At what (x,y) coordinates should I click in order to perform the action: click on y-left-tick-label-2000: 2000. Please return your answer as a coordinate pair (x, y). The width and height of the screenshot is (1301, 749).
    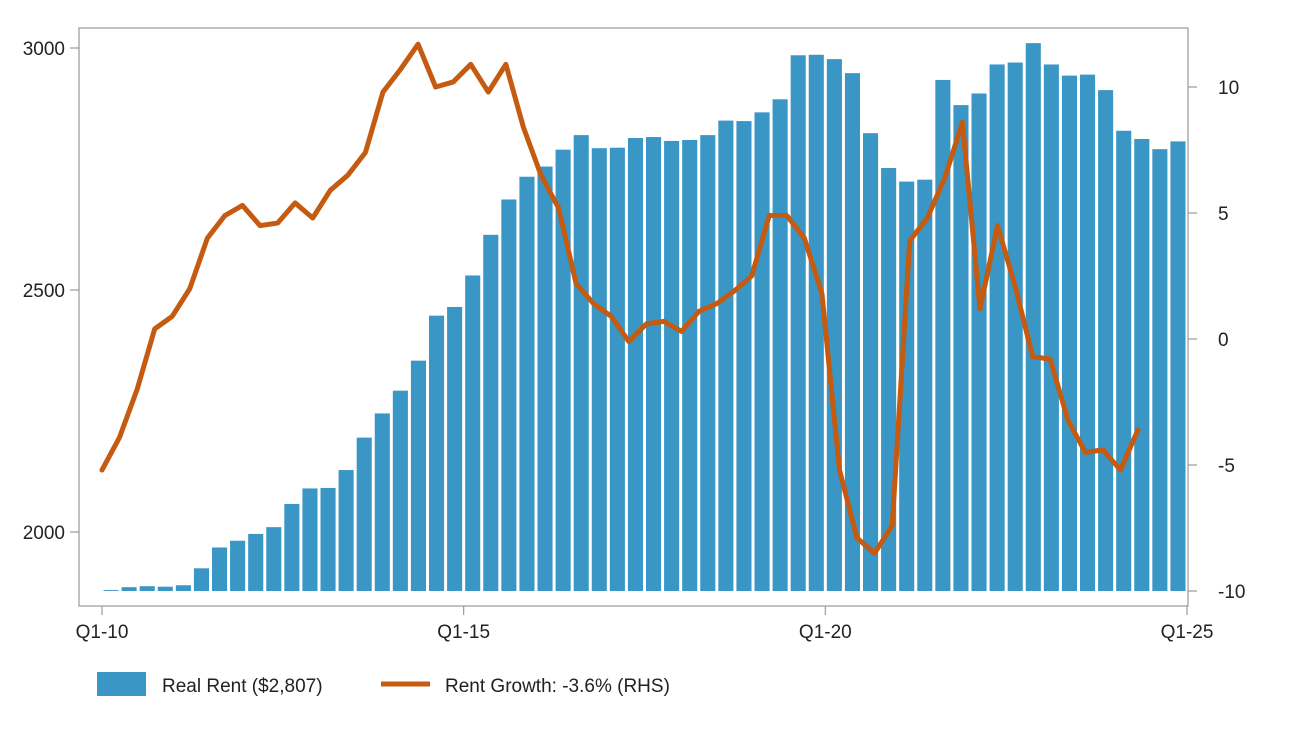
    Looking at the image, I should click on (44, 533).